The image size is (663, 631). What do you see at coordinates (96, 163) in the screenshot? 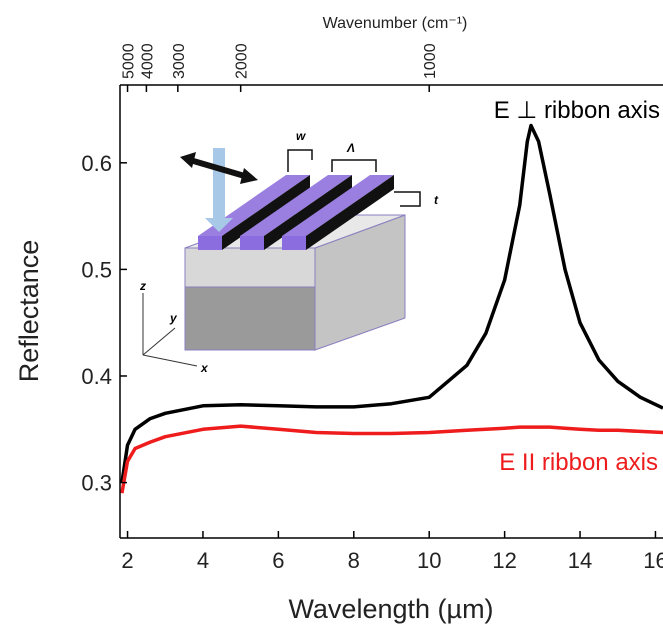
I see `y-tick-label: 0.6` at bounding box center [96, 163].